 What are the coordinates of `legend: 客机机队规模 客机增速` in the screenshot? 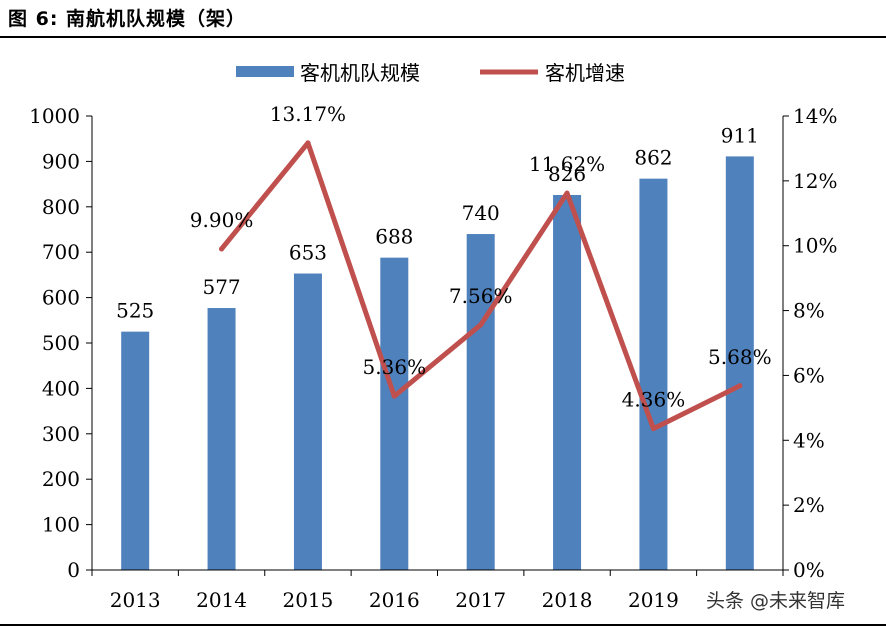 It's located at (430, 73).